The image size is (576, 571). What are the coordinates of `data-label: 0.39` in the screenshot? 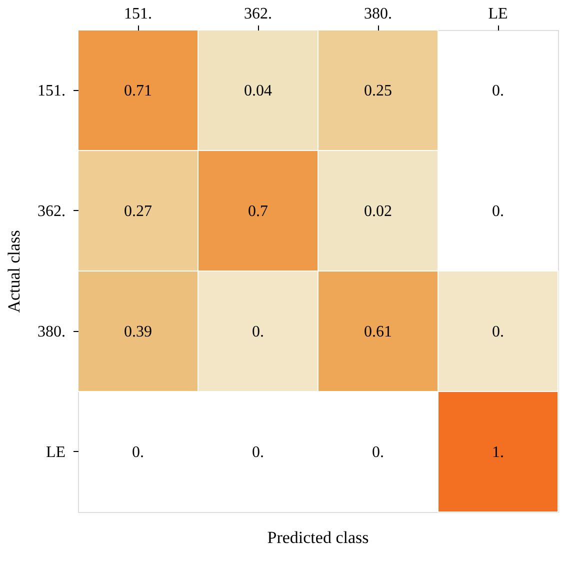 It's located at (138, 331).